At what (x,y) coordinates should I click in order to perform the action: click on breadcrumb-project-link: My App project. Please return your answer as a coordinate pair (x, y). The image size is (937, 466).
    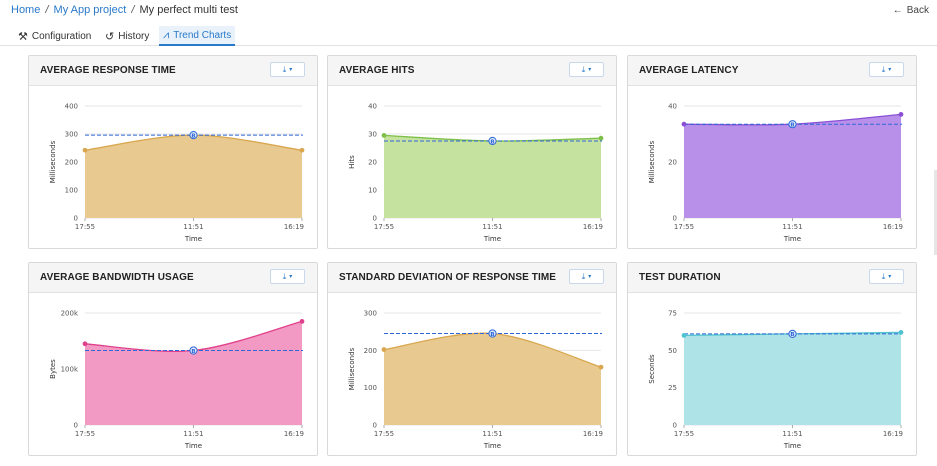
    Looking at the image, I should click on (90, 10).